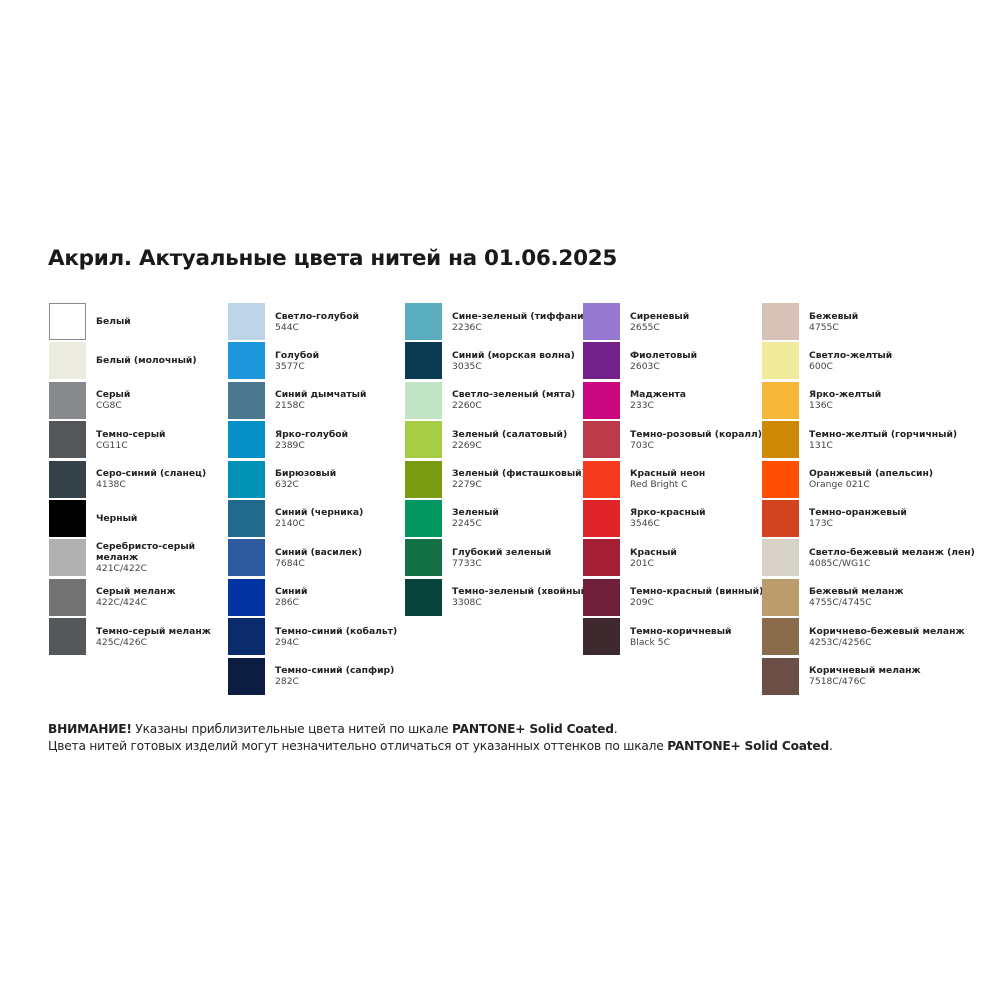 This screenshot has width=1000, height=1000. Describe the element at coordinates (121, 569) in the screenshot. I see `pantone-code: 421C/422C` at that location.